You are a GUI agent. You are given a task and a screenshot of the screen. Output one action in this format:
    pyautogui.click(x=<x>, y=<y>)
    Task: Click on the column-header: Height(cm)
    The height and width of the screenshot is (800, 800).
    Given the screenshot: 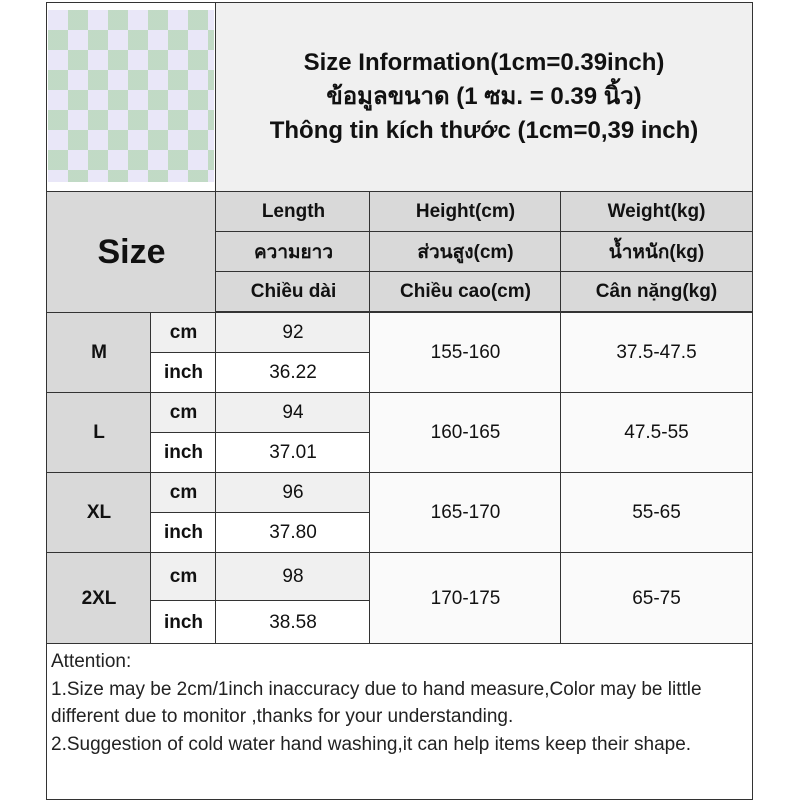 What is the action you would take?
    pyautogui.click(x=465, y=211)
    